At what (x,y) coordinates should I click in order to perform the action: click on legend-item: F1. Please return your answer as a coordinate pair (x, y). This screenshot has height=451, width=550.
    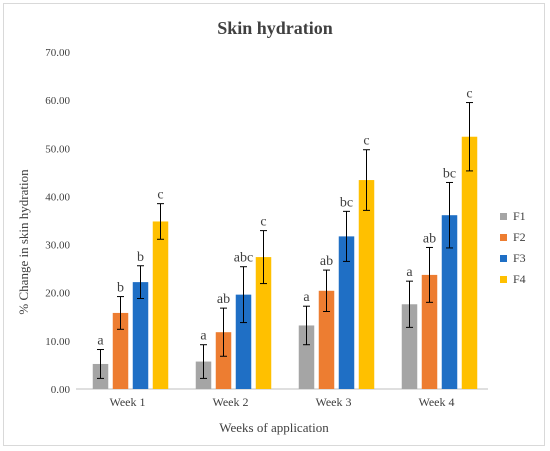
    Looking at the image, I should click on (513, 216).